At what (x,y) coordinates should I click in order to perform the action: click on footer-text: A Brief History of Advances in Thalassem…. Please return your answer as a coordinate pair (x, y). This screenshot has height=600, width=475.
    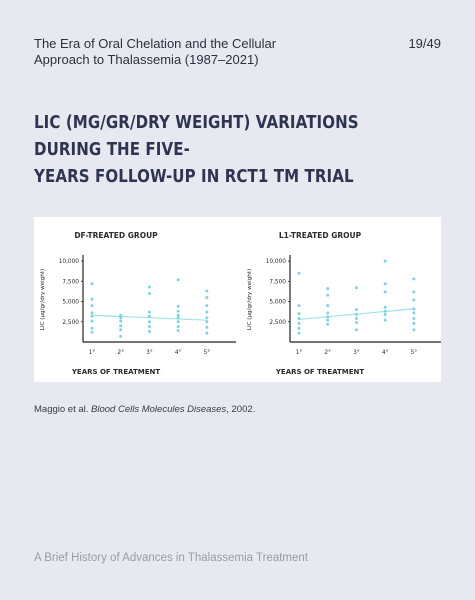
    Looking at the image, I should click on (171, 558).